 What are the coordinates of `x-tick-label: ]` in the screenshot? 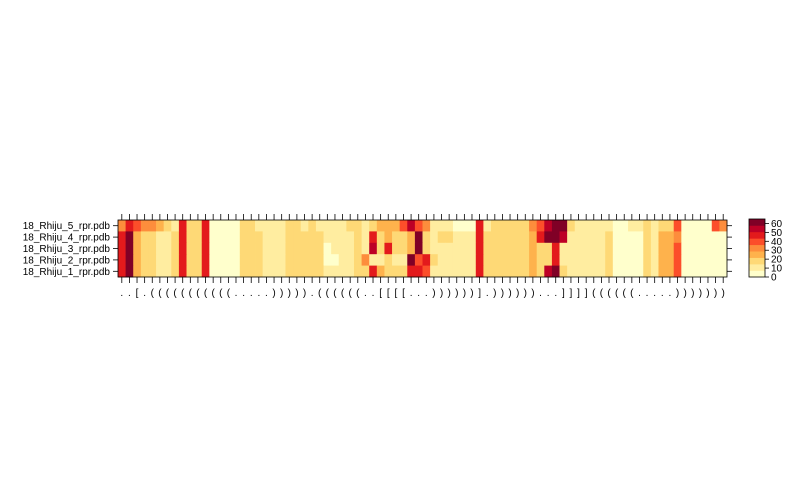 It's located at (563, 293).